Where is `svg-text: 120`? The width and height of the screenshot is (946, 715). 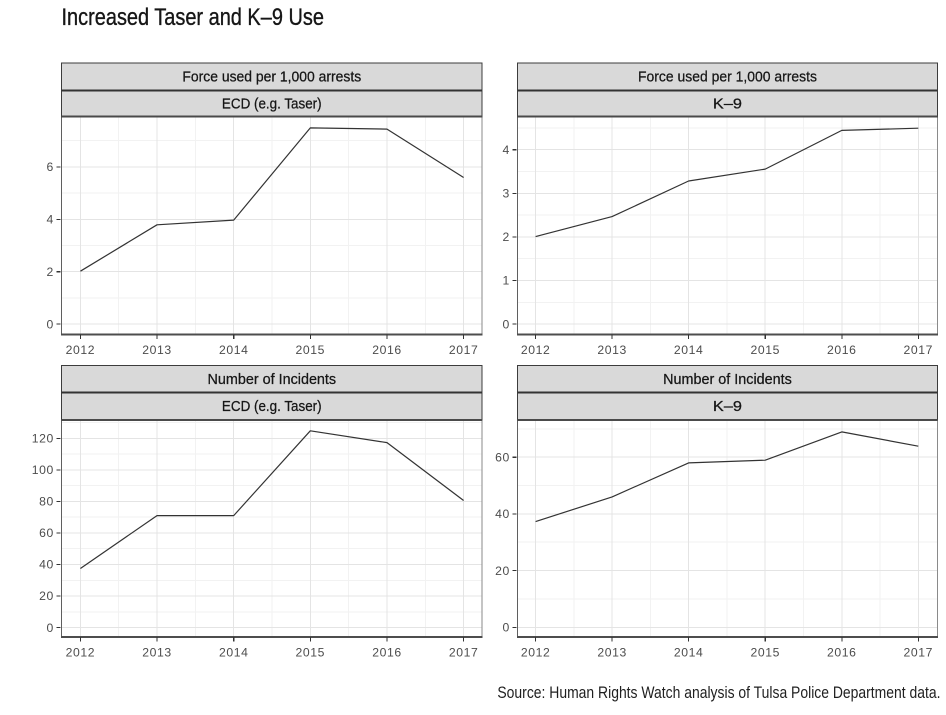
svg-text: 120 is located at coordinates (43, 439).